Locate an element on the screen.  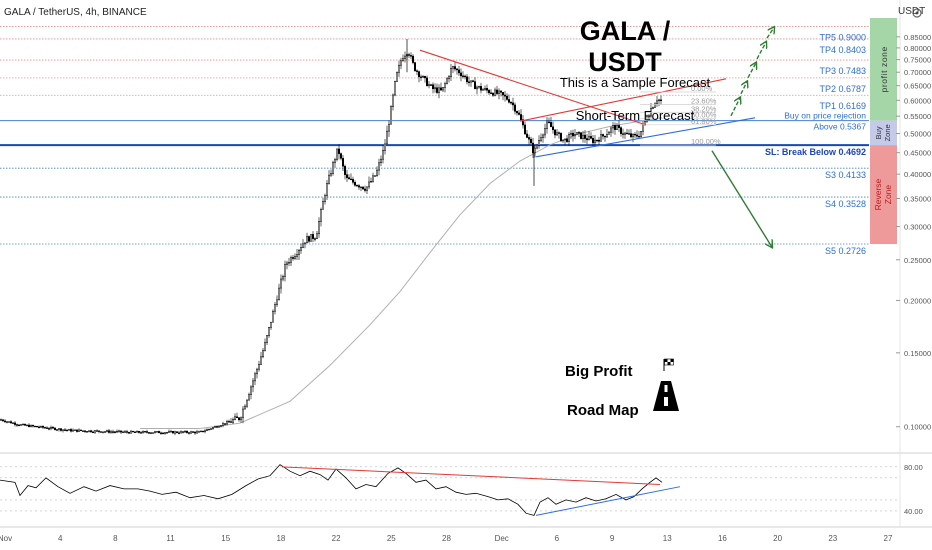
y-tick-label: 0.15000 is located at coordinates (917, 353).